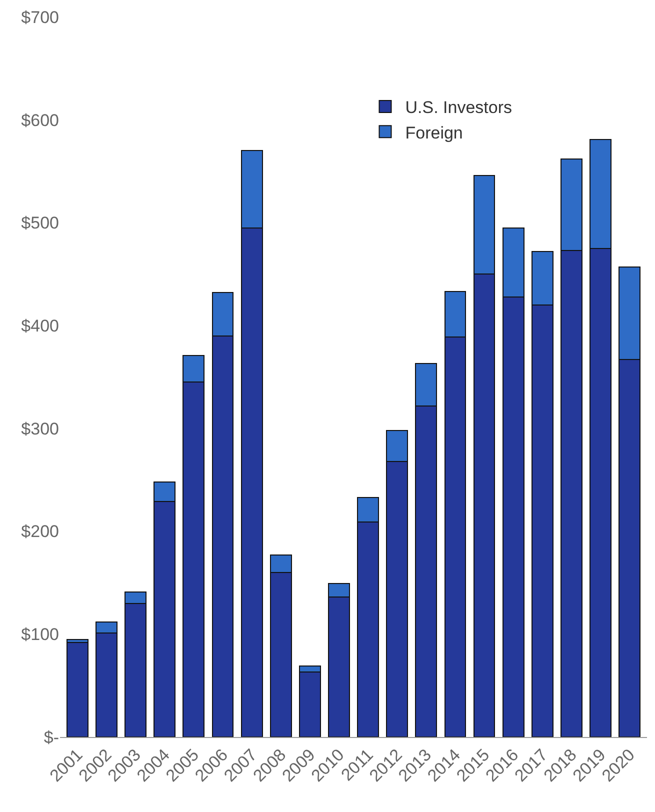 The width and height of the screenshot is (655, 812). I want to click on y-tick-label: $300, so click(40, 428).